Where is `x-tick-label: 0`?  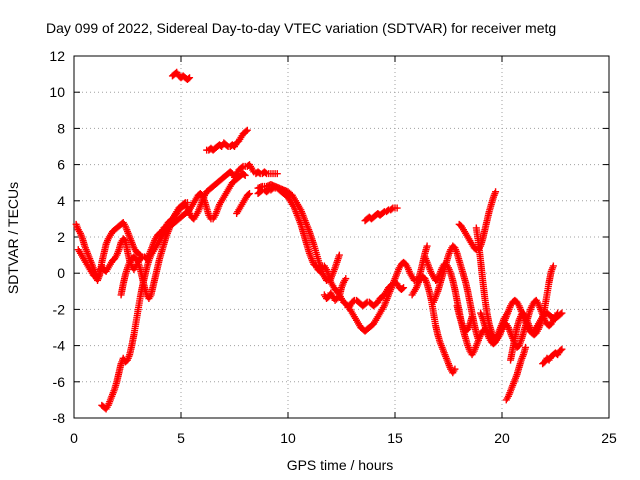 x-tick-label: 0 is located at coordinates (74, 438).